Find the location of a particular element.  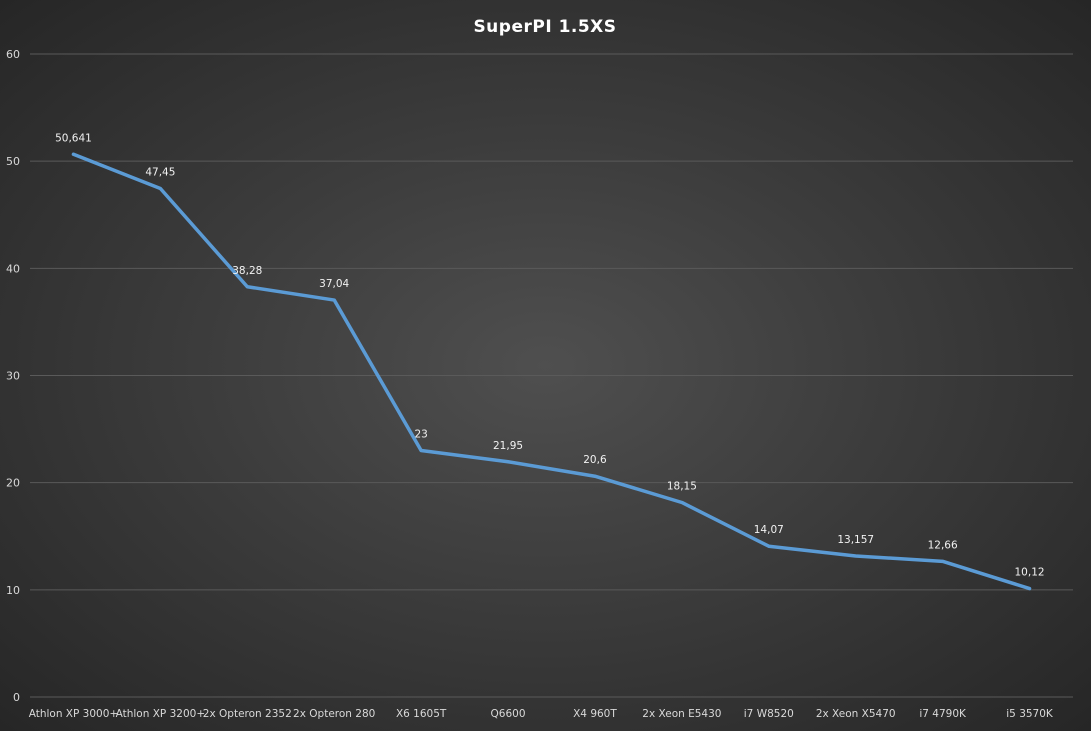

x-category-label: X4 960T is located at coordinates (595, 714).